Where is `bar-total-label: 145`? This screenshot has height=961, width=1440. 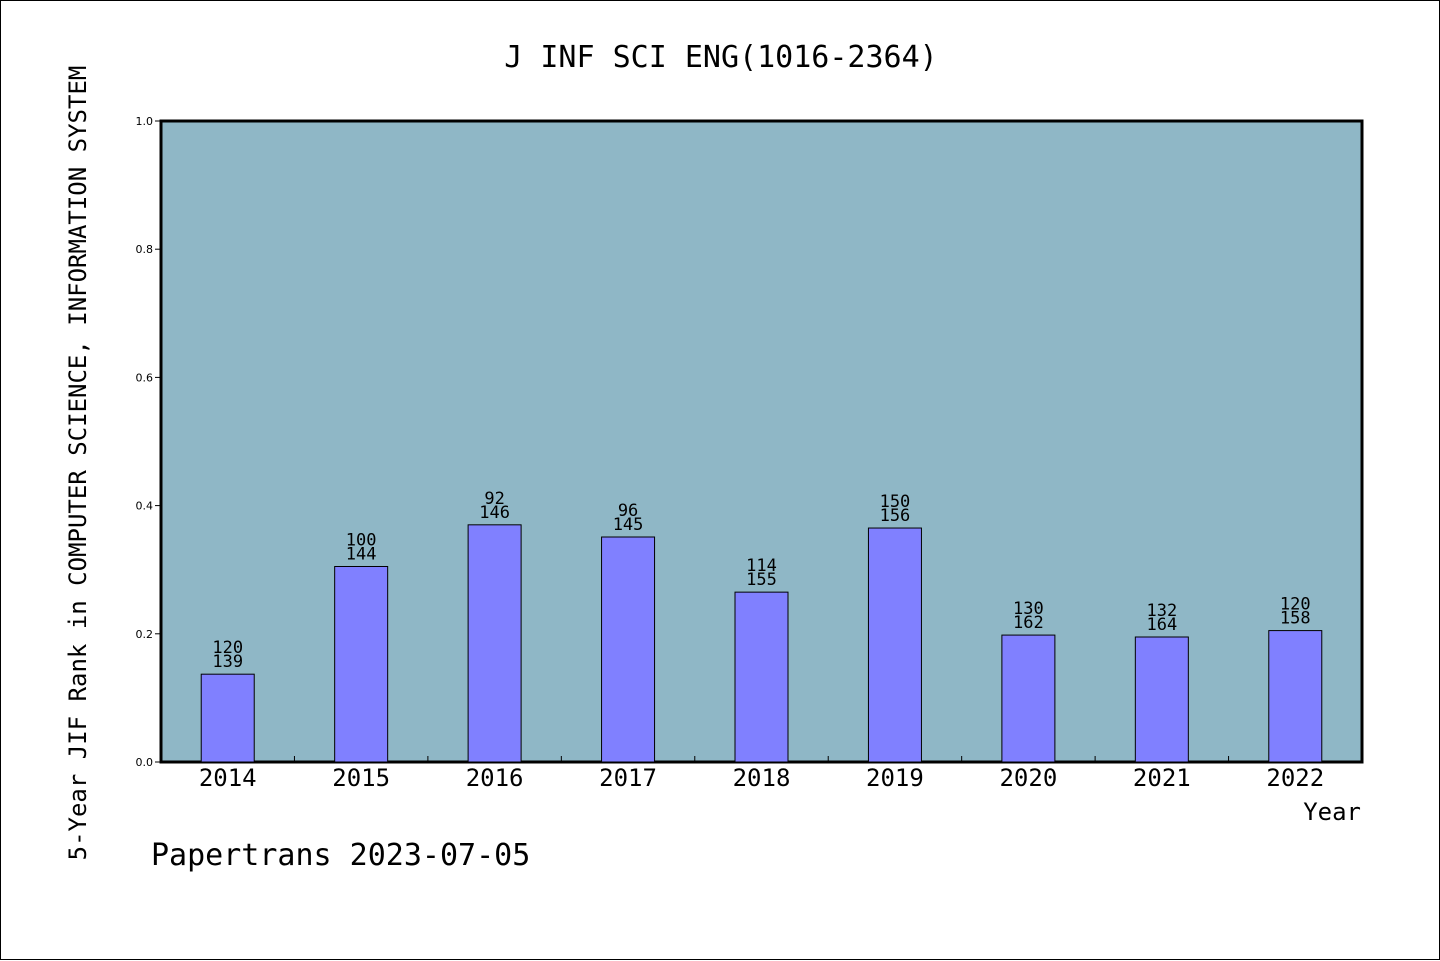
bar-total-label: 145 is located at coordinates (628, 525).